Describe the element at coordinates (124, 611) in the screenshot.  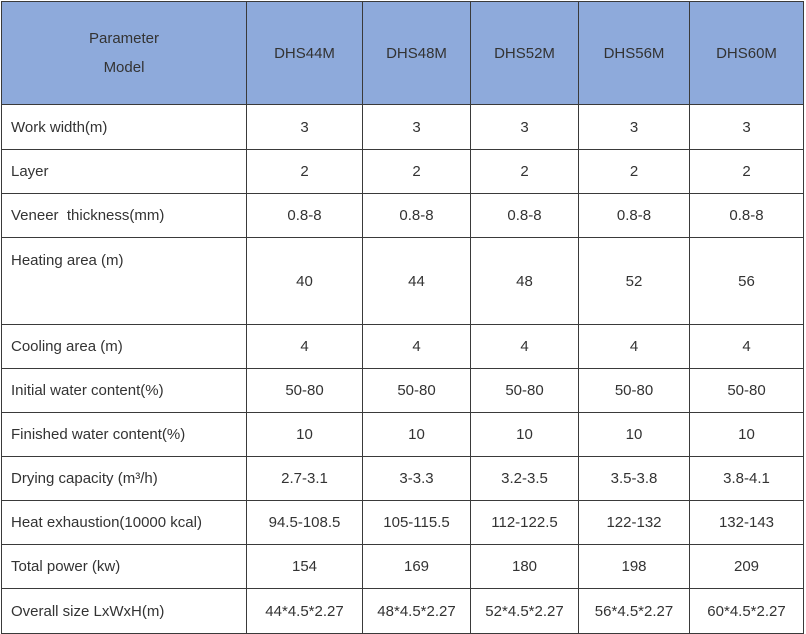
I see `row-label: Overall size LxWxH(m)` at that location.